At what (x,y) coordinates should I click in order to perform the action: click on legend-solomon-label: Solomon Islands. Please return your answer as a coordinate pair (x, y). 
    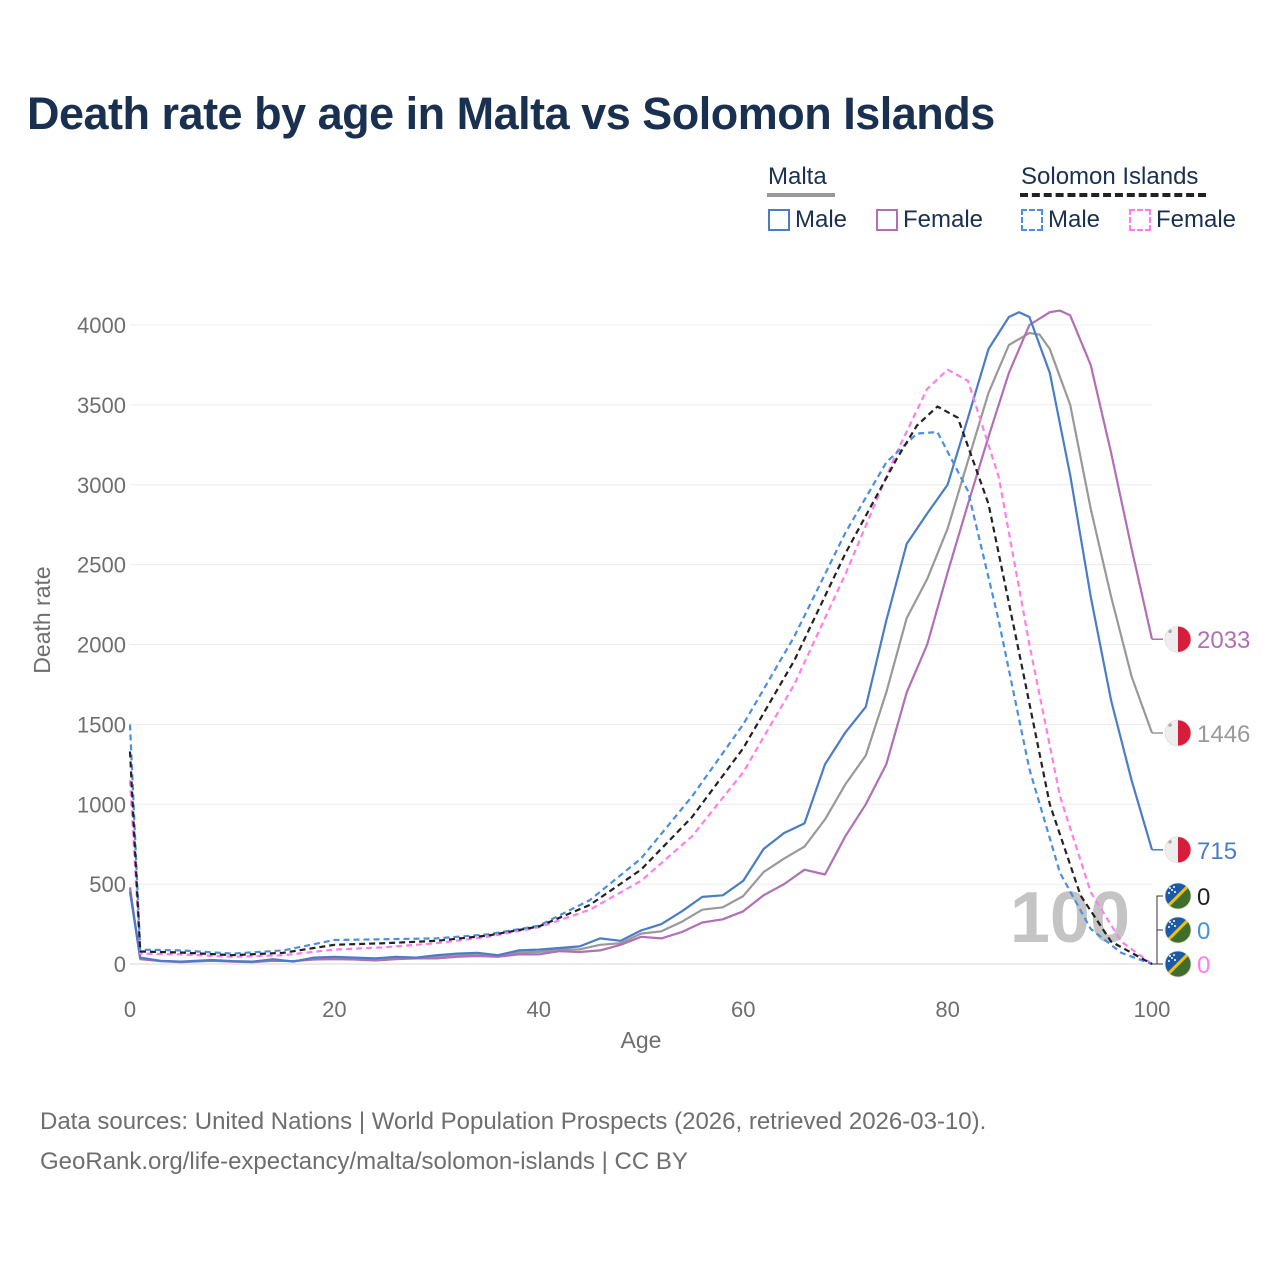
    Looking at the image, I should click on (1110, 176).